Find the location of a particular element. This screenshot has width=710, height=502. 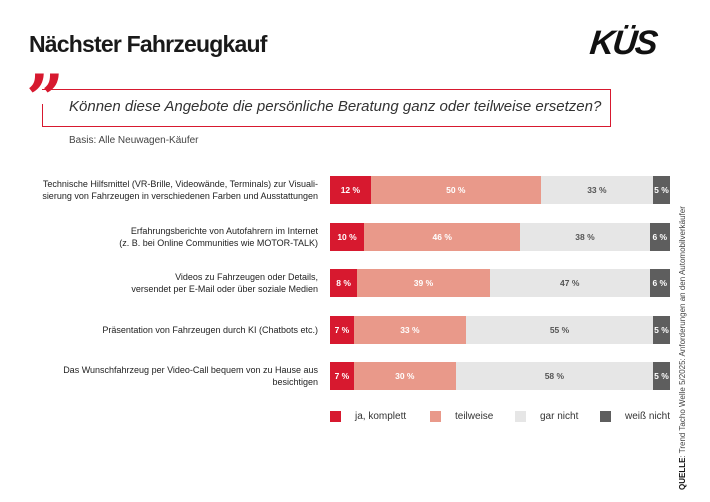

data-label: 12 % is located at coordinates (350, 190).